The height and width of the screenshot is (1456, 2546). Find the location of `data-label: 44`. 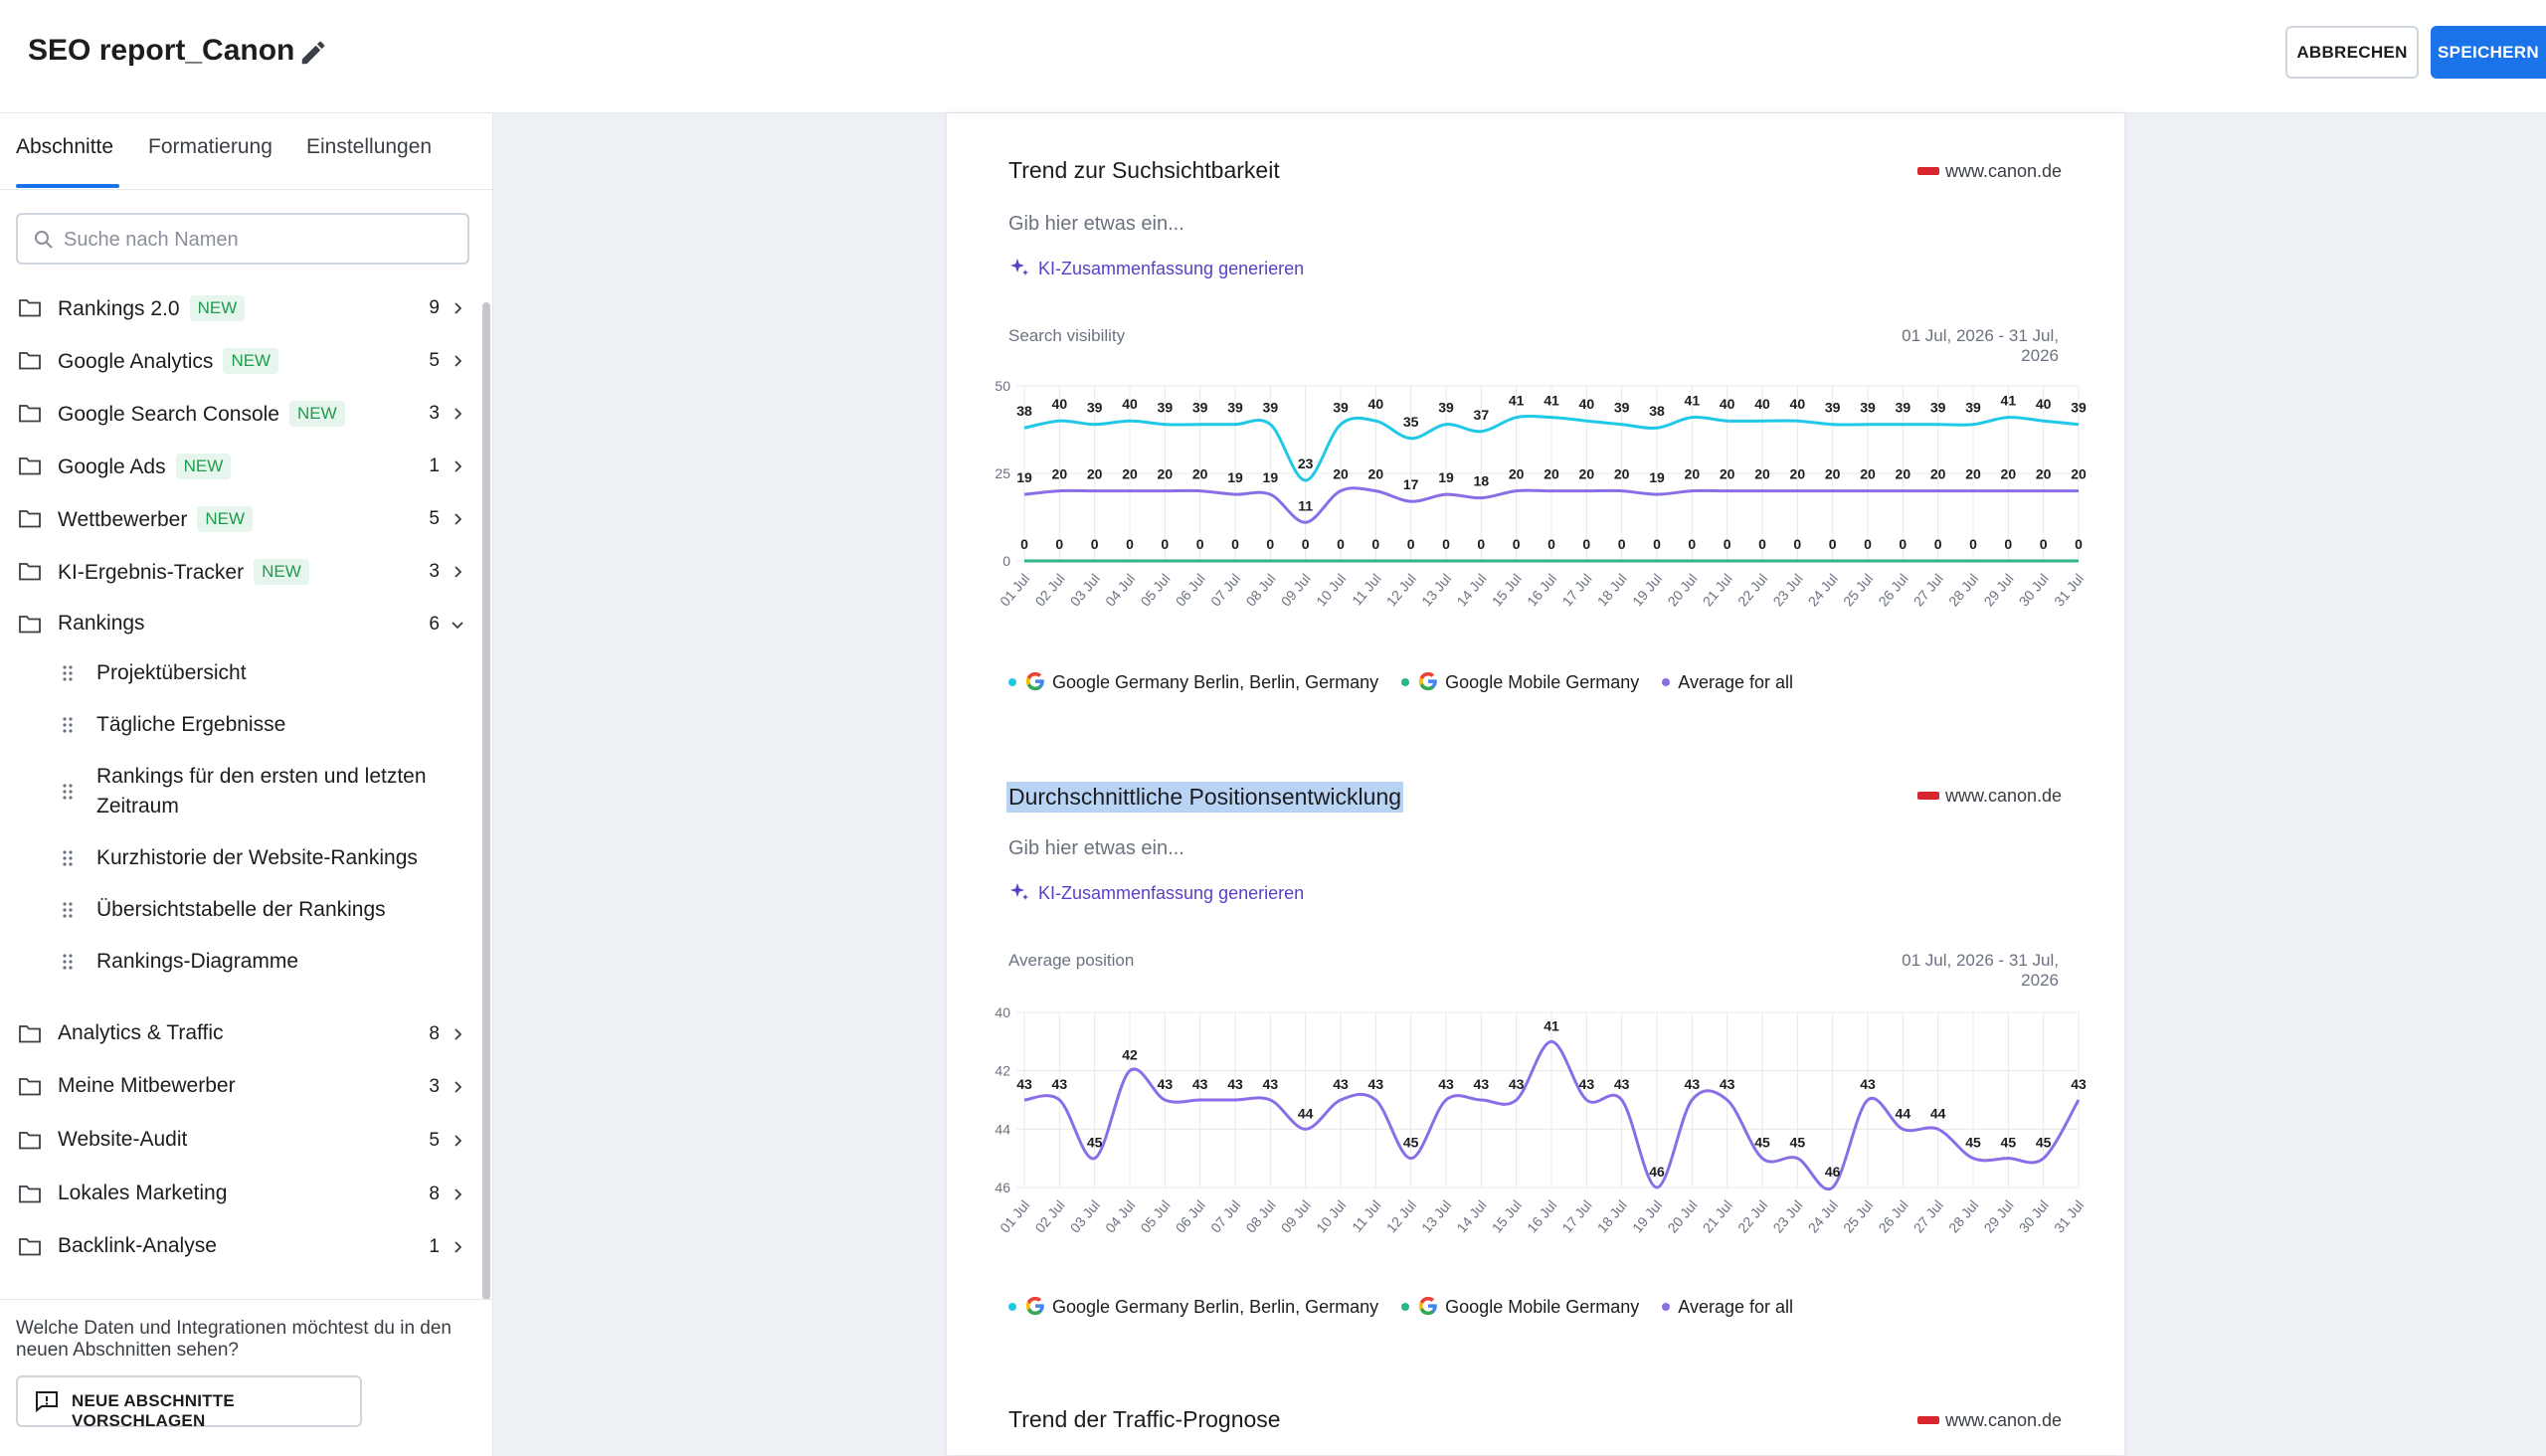

data-label: 44 is located at coordinates (1903, 1113).